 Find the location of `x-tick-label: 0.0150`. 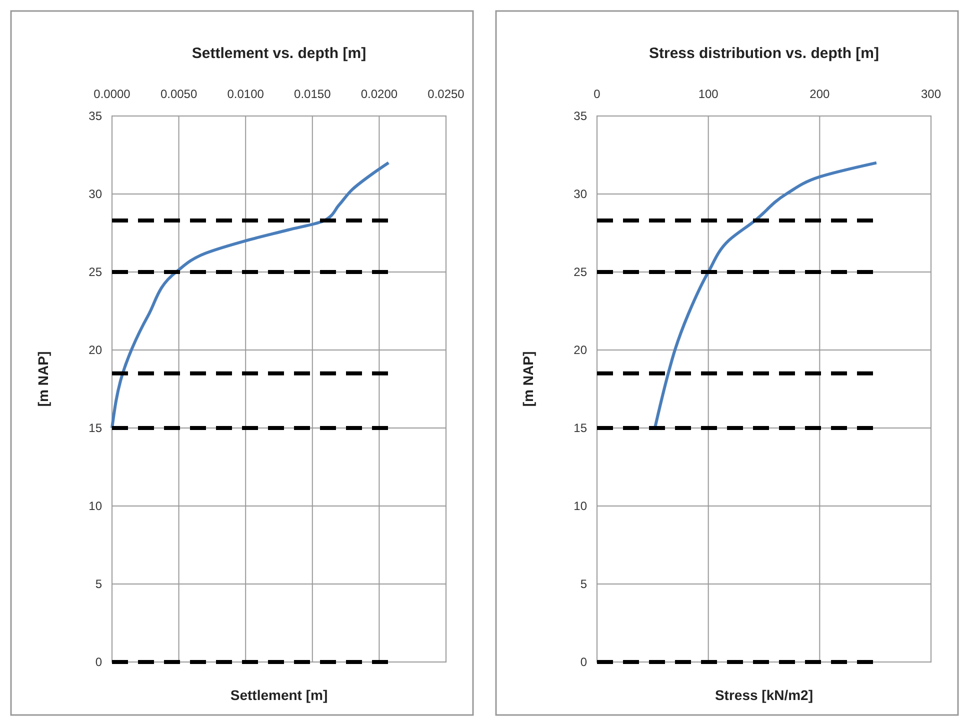

x-tick-label: 0.0150 is located at coordinates (313, 94).